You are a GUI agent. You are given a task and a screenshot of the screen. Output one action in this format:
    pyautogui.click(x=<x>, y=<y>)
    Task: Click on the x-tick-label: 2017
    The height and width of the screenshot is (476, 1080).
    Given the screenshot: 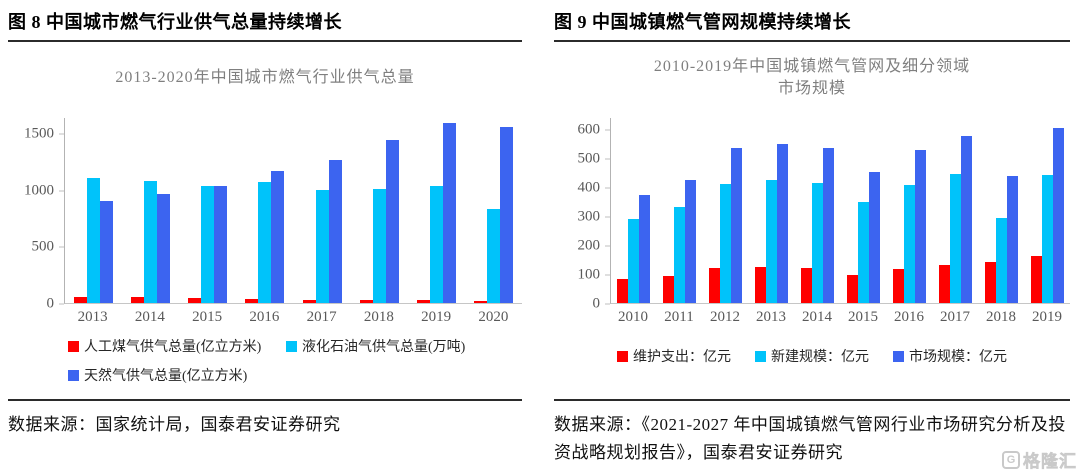 What is the action you would take?
    pyautogui.click(x=955, y=317)
    